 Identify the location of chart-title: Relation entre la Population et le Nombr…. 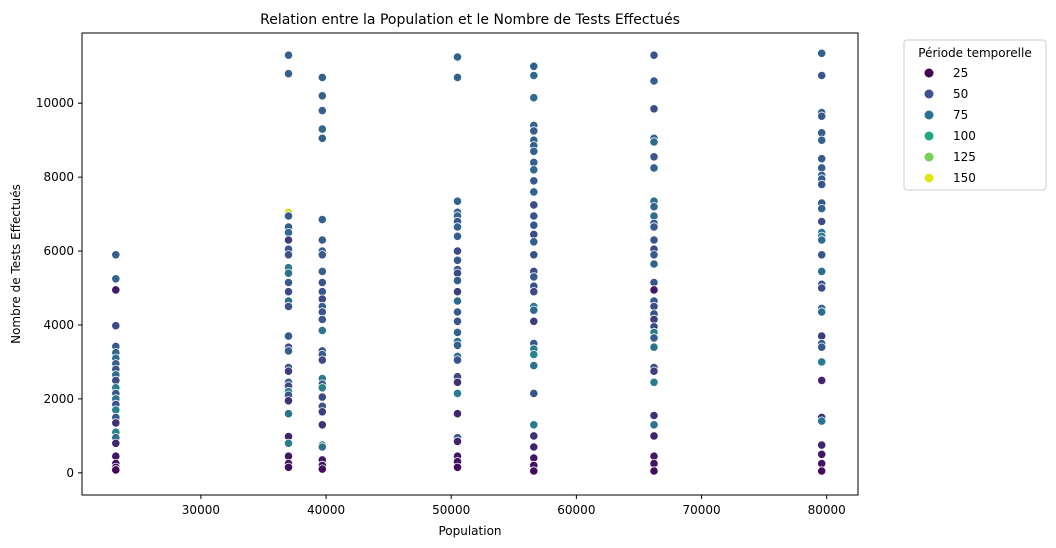
(470, 20).